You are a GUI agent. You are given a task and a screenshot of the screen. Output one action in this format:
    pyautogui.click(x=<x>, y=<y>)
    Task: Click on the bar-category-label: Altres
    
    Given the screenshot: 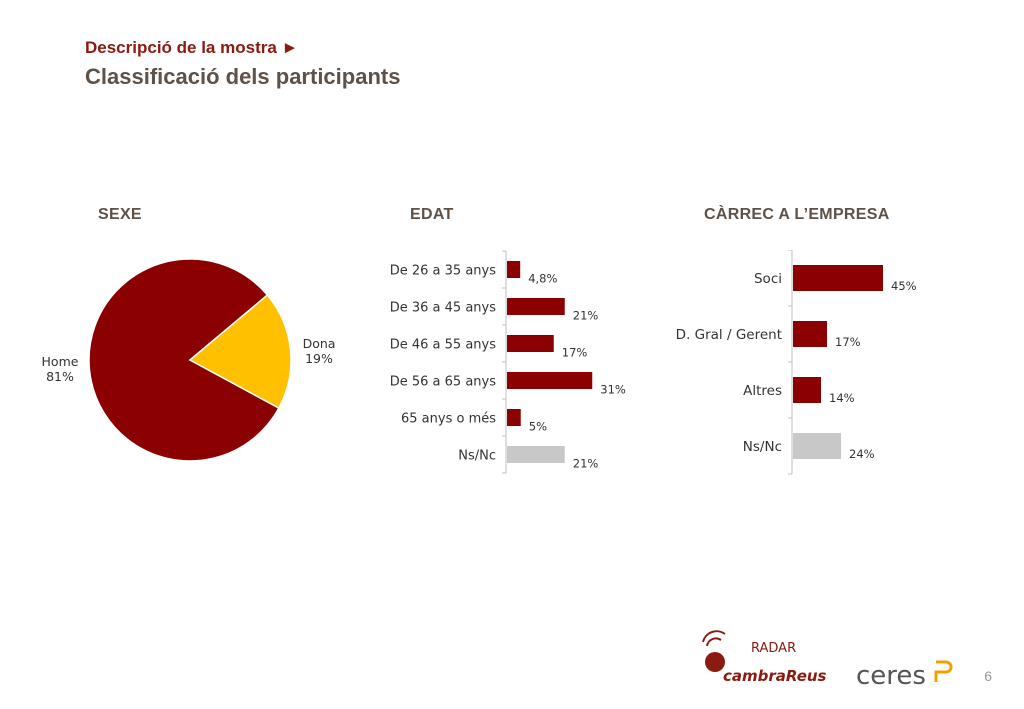 What is the action you would take?
    pyautogui.click(x=762, y=391)
    